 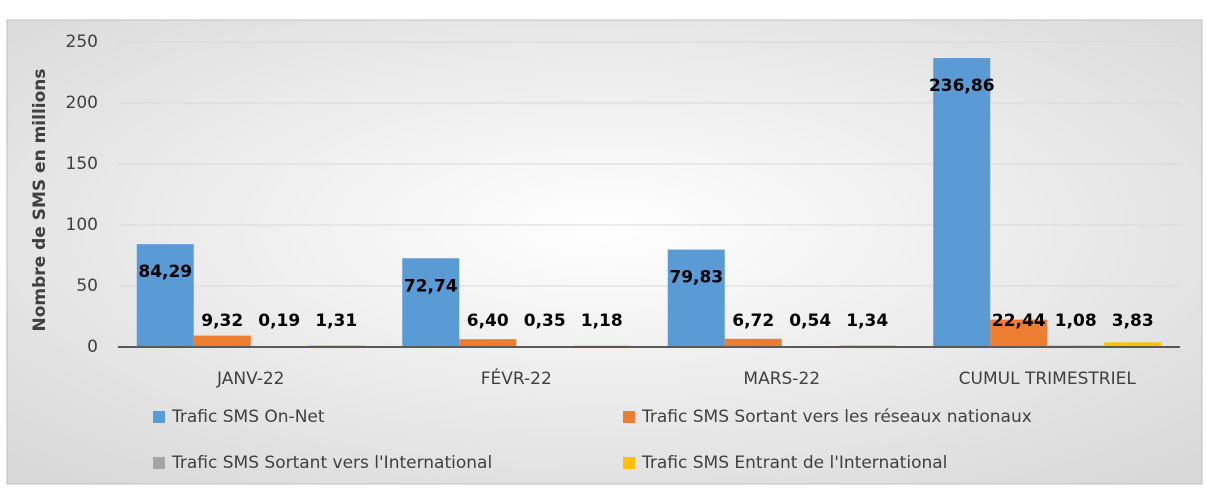 I want to click on data-label: 22,44, so click(x=1019, y=321).